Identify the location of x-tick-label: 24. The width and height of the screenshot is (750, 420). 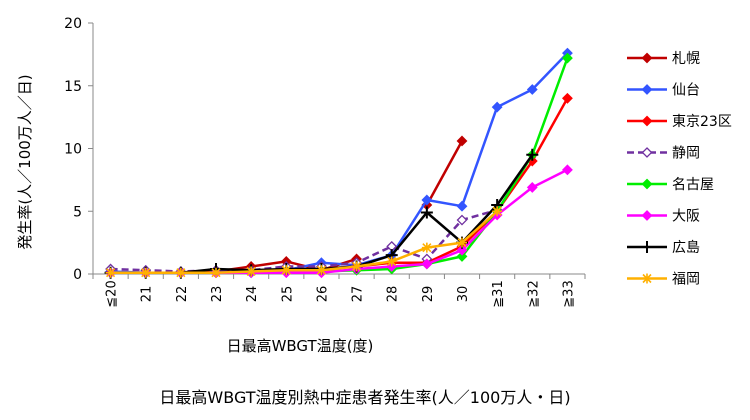
(252, 294).